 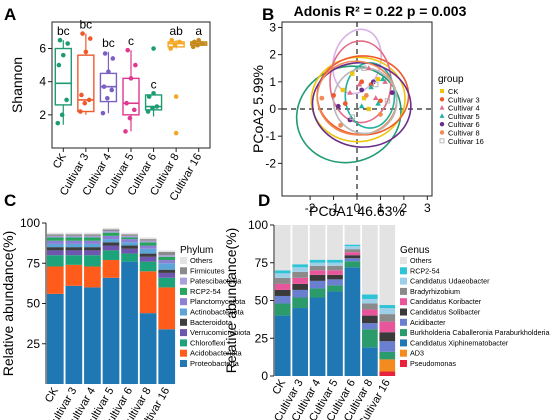 I want to click on x-tick-label: -1, so click(x=333, y=208).